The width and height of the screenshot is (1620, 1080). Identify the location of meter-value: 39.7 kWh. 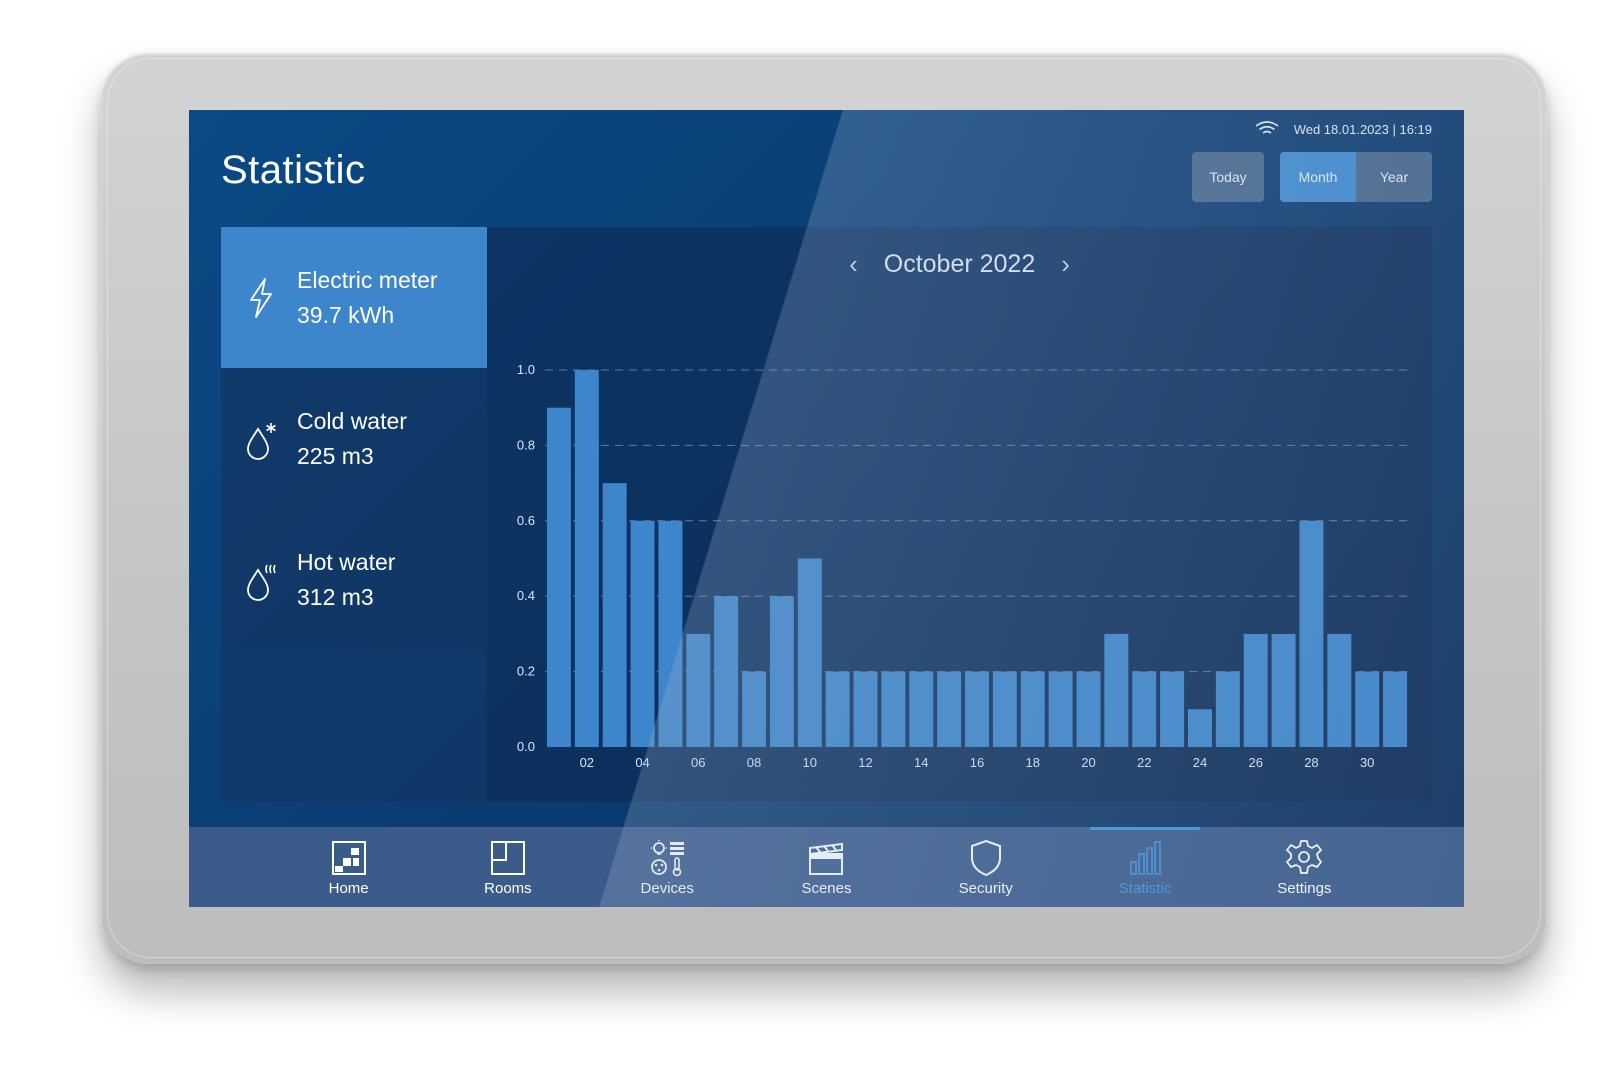
(346, 314).